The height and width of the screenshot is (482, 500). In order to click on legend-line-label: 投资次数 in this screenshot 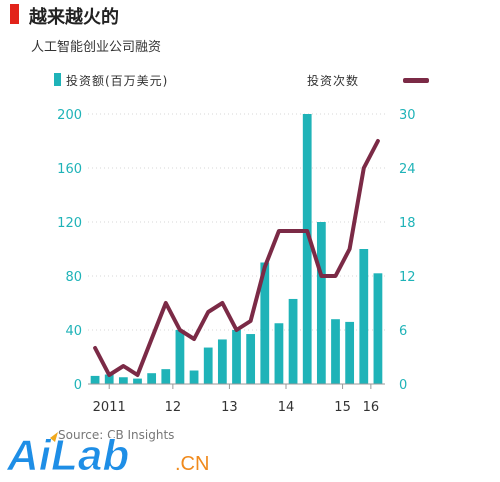, I will do `click(333, 81)`.